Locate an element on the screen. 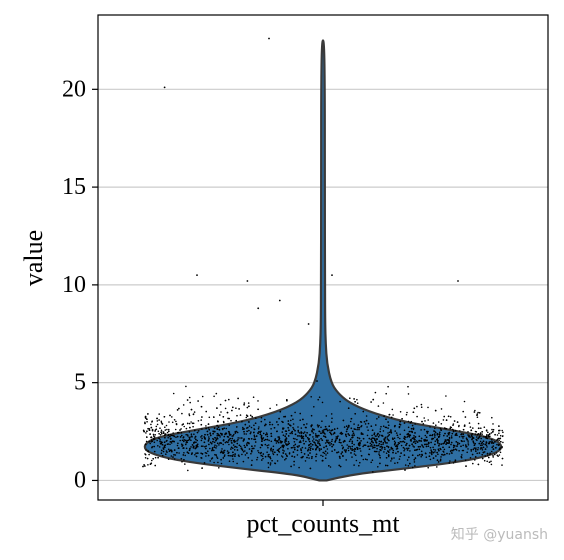  y-tick-label: 5 is located at coordinates (80, 383).